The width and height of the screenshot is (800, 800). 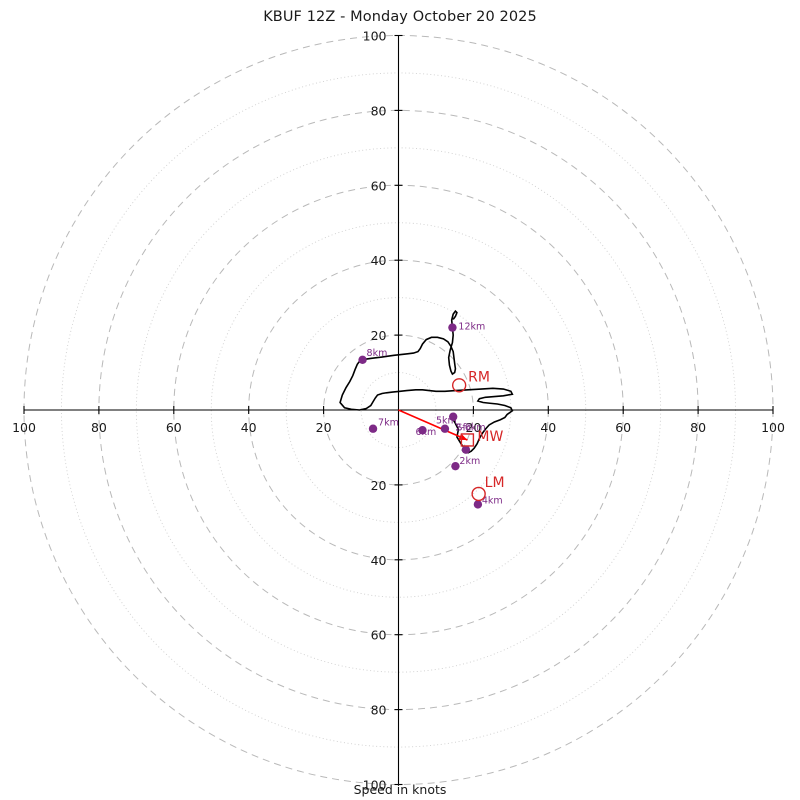 I want to click on height-marker-5km, so click(x=445, y=428).